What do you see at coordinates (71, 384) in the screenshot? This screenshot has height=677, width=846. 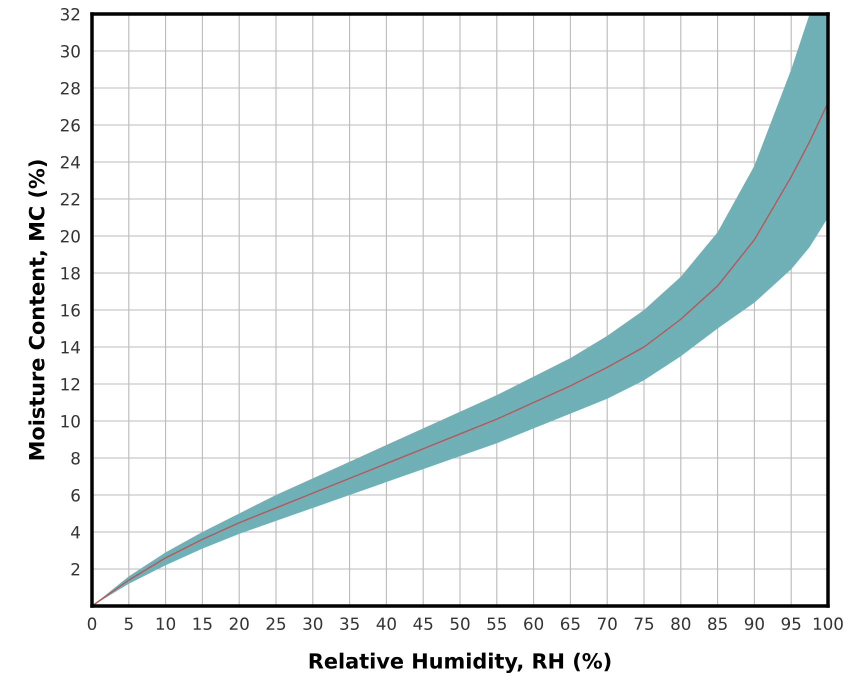 I see `y-tick-label: 12` at bounding box center [71, 384].